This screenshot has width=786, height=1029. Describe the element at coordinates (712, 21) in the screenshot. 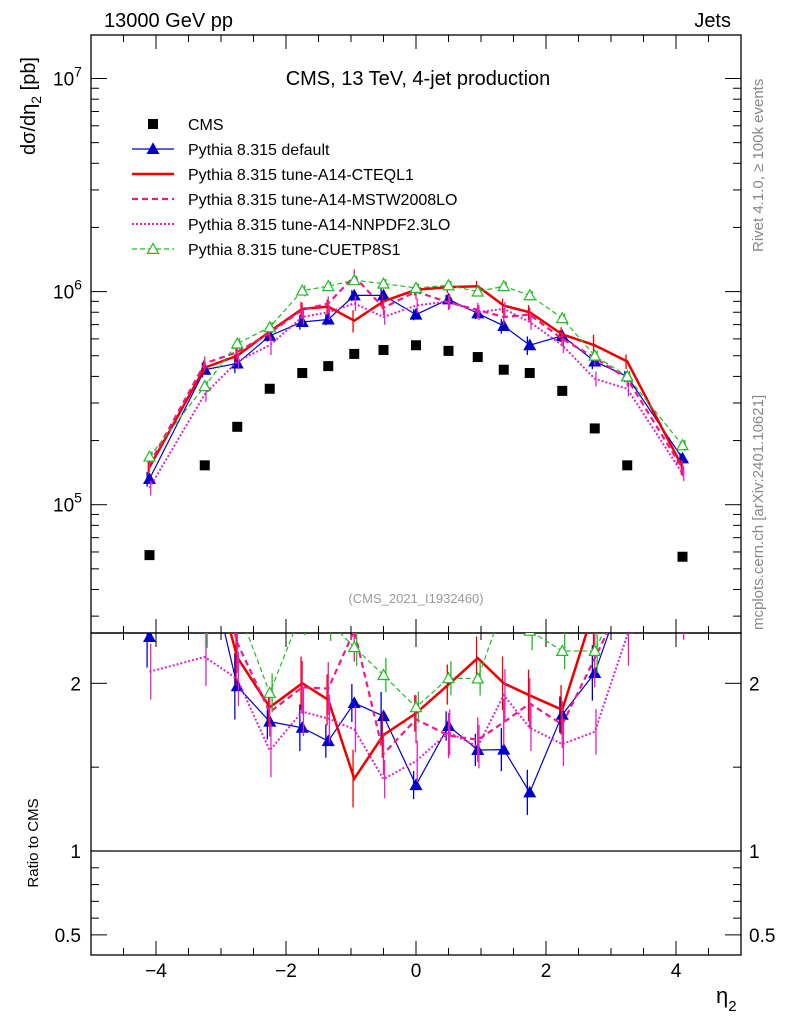

I see `header-right: Jets` at that location.